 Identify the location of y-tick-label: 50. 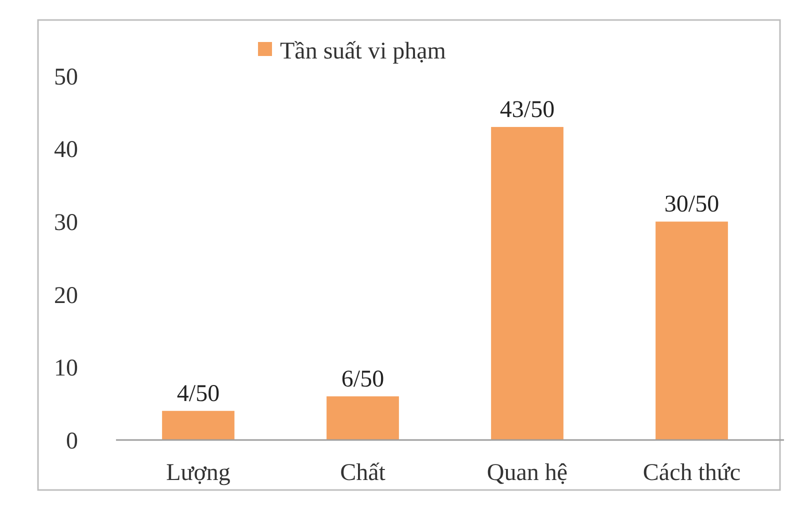
(66, 77).